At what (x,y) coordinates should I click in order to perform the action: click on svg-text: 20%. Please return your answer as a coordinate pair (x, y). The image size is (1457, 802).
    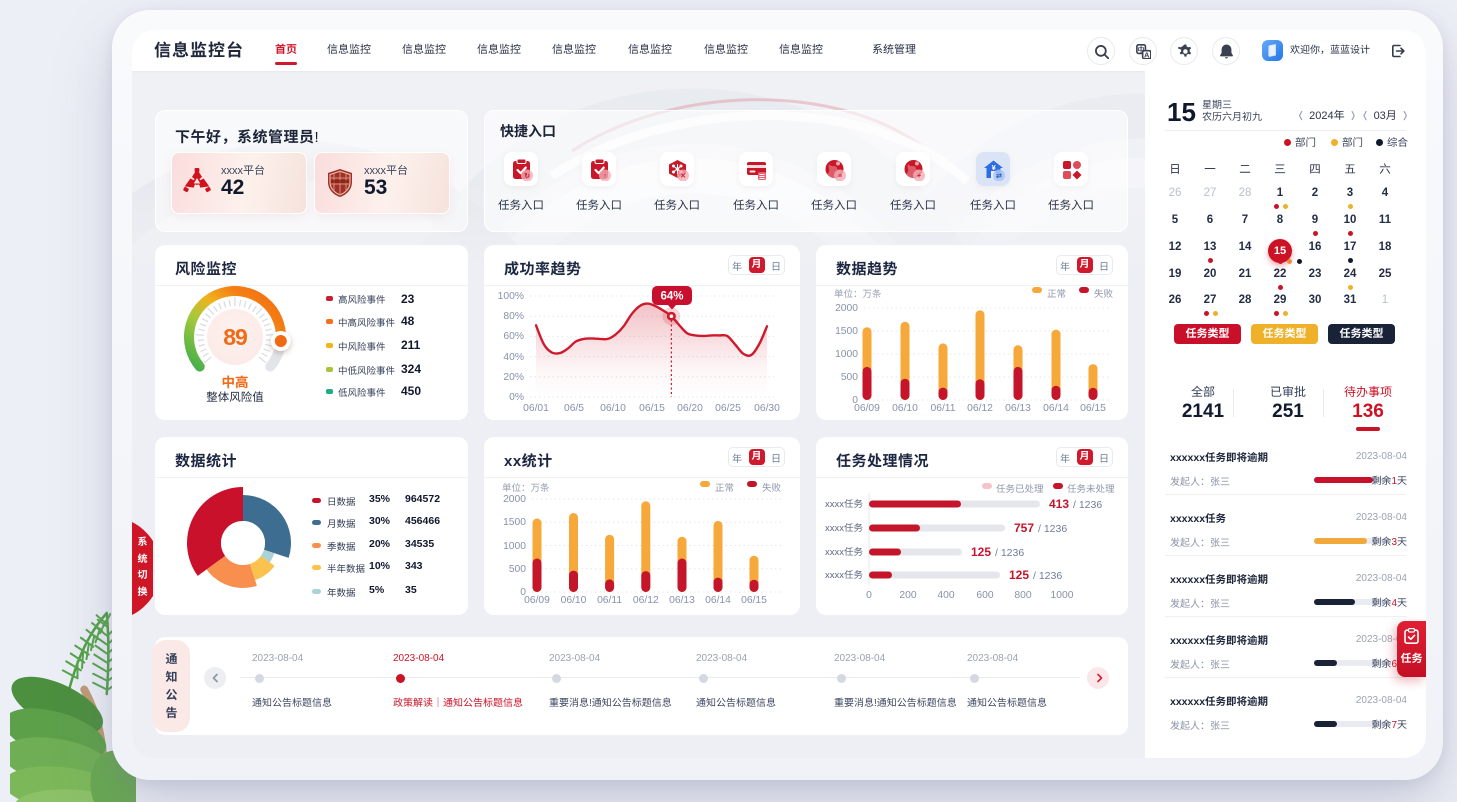
    Looking at the image, I should click on (513, 377).